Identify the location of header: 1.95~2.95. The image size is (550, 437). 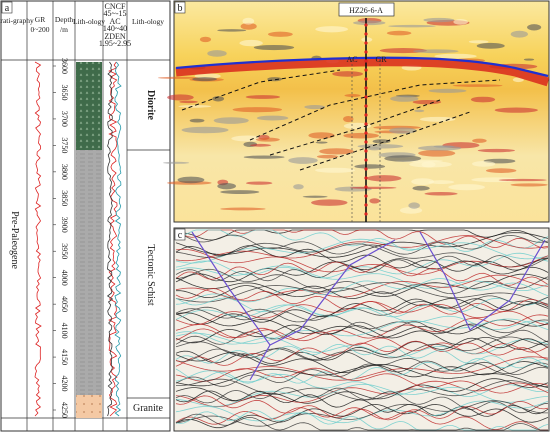
(115, 43).